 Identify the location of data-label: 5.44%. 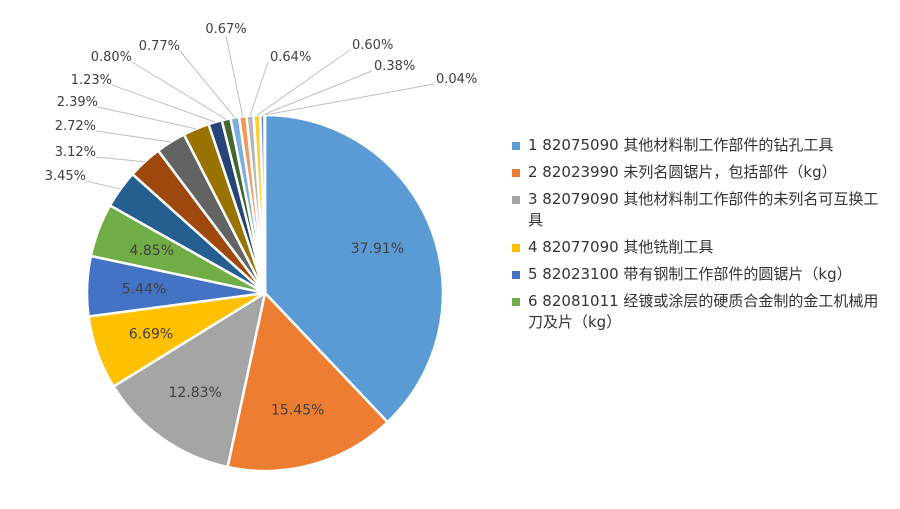
(144, 289).